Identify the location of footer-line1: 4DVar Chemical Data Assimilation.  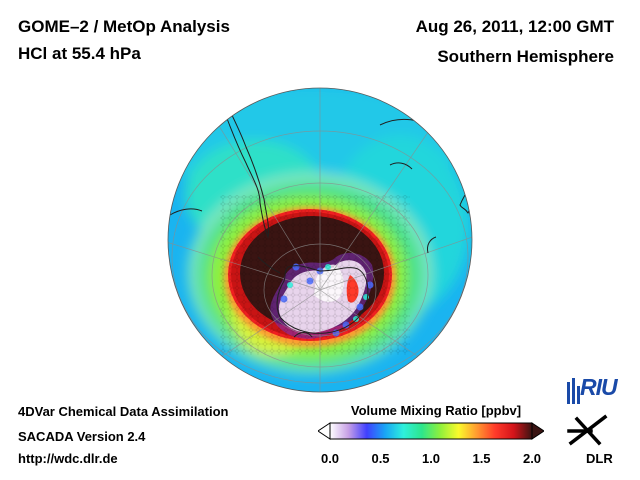
(123, 411).